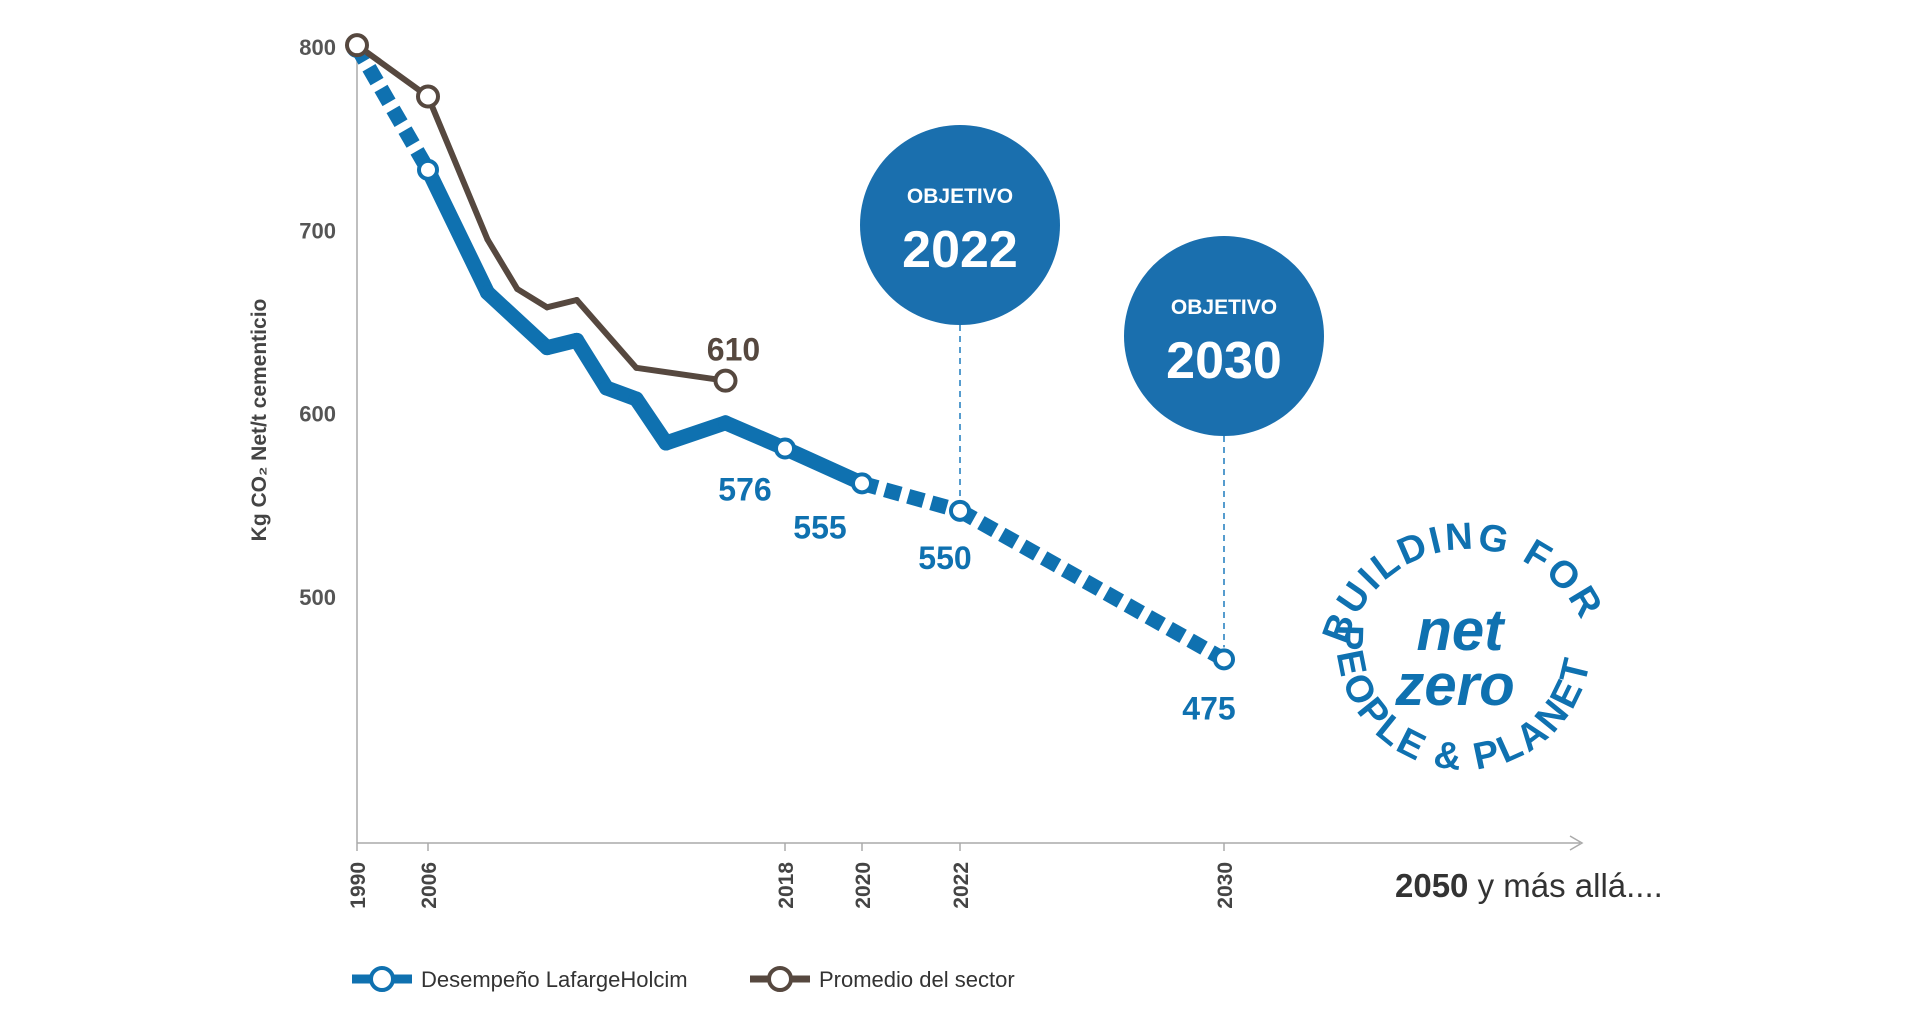  Describe the element at coordinates (863, 885) in the screenshot. I see `x-tick-label-2020: 2020` at that location.